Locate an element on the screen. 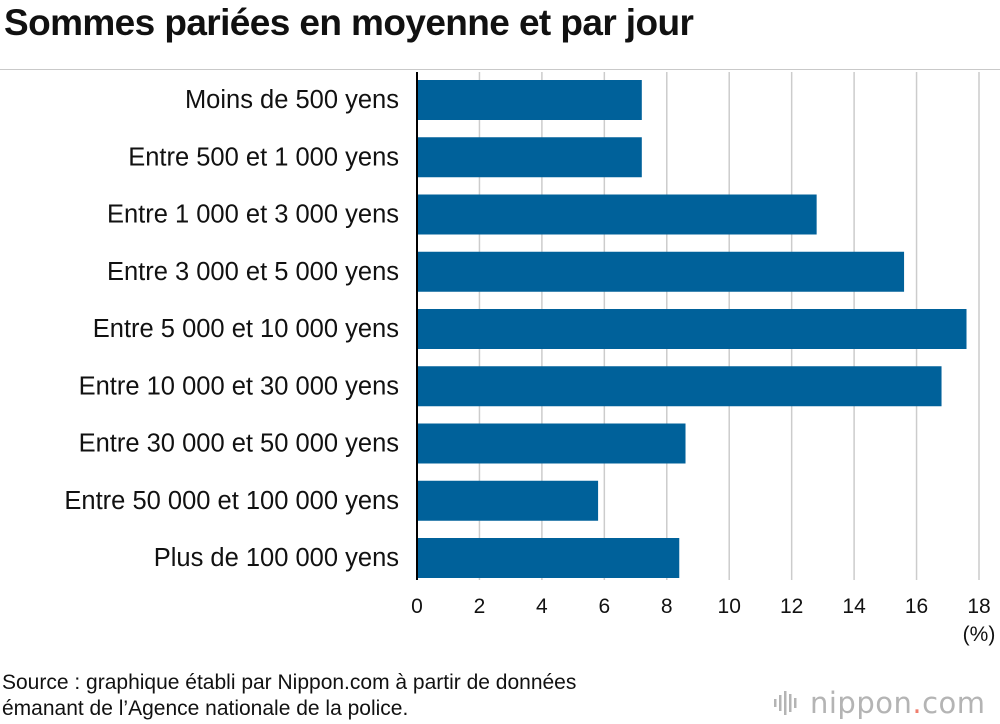 This screenshot has width=1000, height=724. category-label: Entre 500 et 1 000 yens is located at coordinates (263, 157).